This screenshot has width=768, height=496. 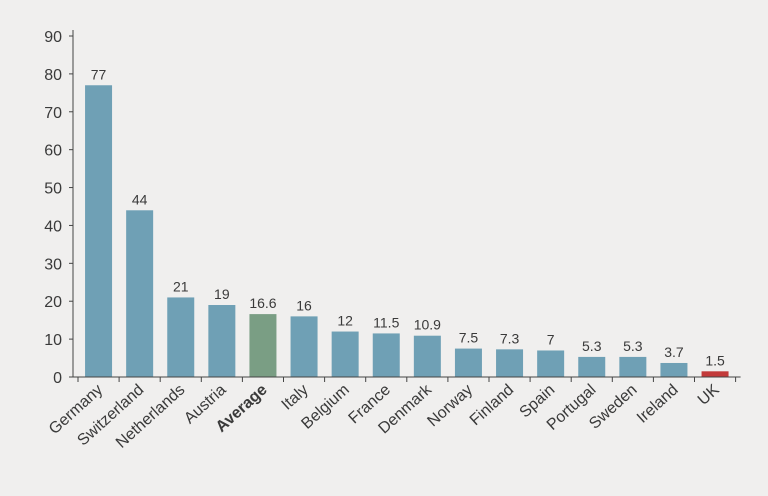 I want to click on x-tick-label-uk: UK, so click(x=709, y=395).